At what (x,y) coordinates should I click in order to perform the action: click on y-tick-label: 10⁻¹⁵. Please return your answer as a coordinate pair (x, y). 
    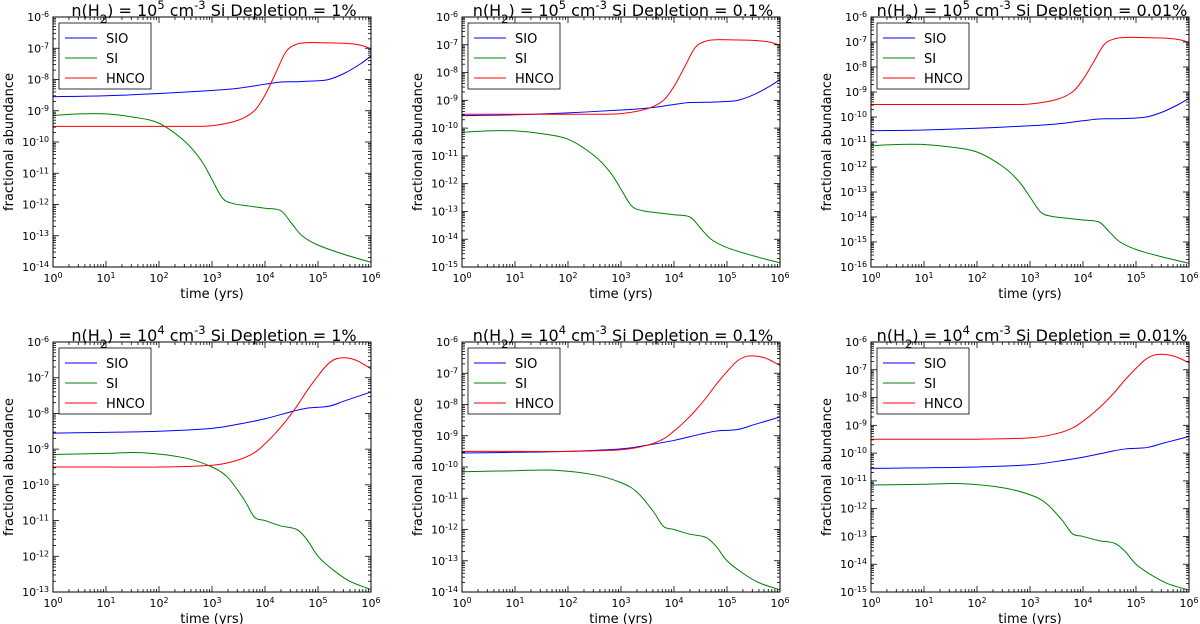
    Looking at the image, I should click on (853, 592).